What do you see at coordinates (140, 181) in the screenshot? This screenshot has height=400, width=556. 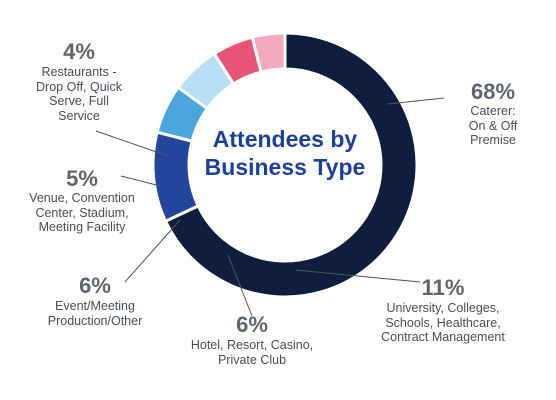 I see `leader-line-venue` at bounding box center [140, 181].